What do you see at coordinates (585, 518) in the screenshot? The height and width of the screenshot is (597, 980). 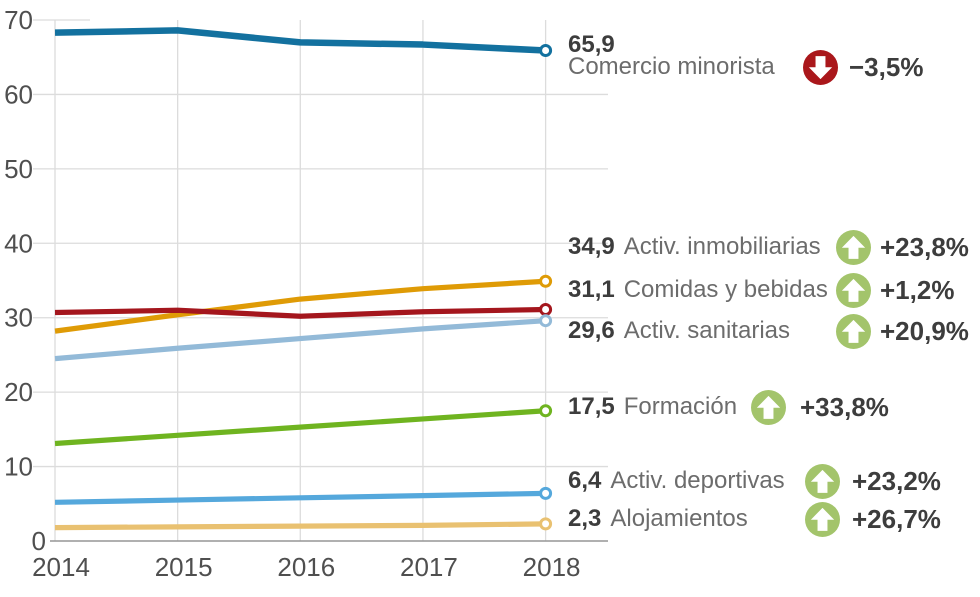 I see `series-value: 2,3` at bounding box center [585, 518].